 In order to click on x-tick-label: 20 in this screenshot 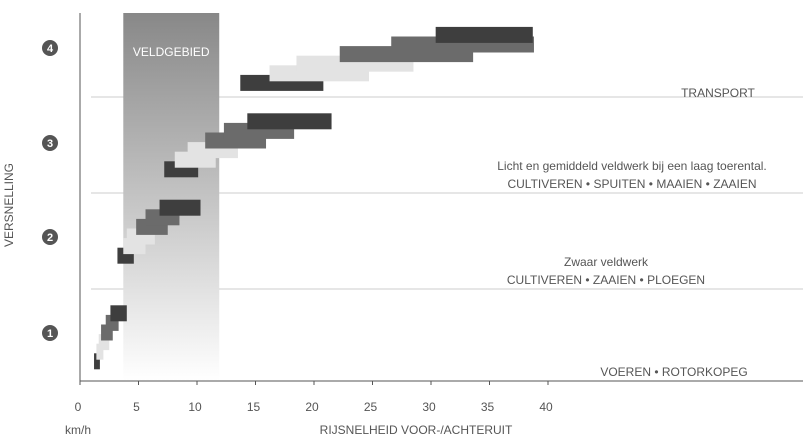, I will do `click(312, 407)`.